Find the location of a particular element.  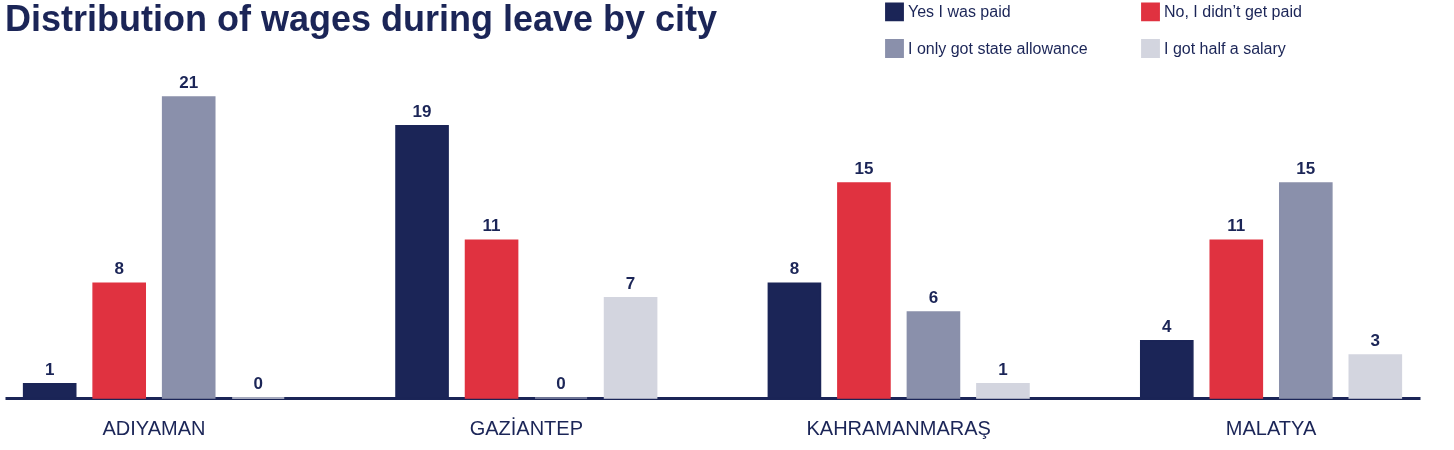

chart-title: Distribution of wages during leave by city is located at coordinates (361, 19).